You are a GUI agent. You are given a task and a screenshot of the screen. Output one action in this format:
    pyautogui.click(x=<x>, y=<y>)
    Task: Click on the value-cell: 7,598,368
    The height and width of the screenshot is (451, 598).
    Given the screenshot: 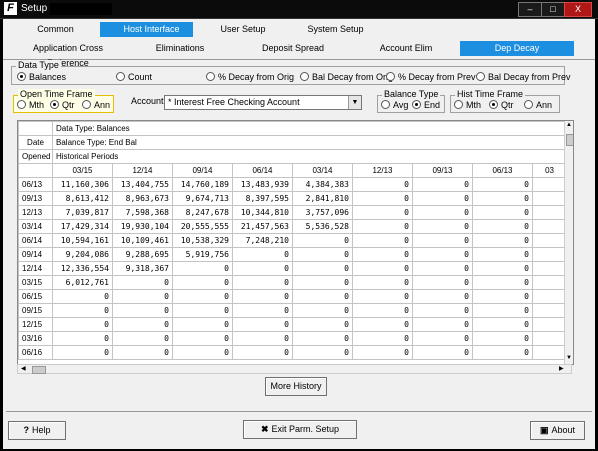 What is the action you would take?
    pyautogui.click(x=142, y=212)
    